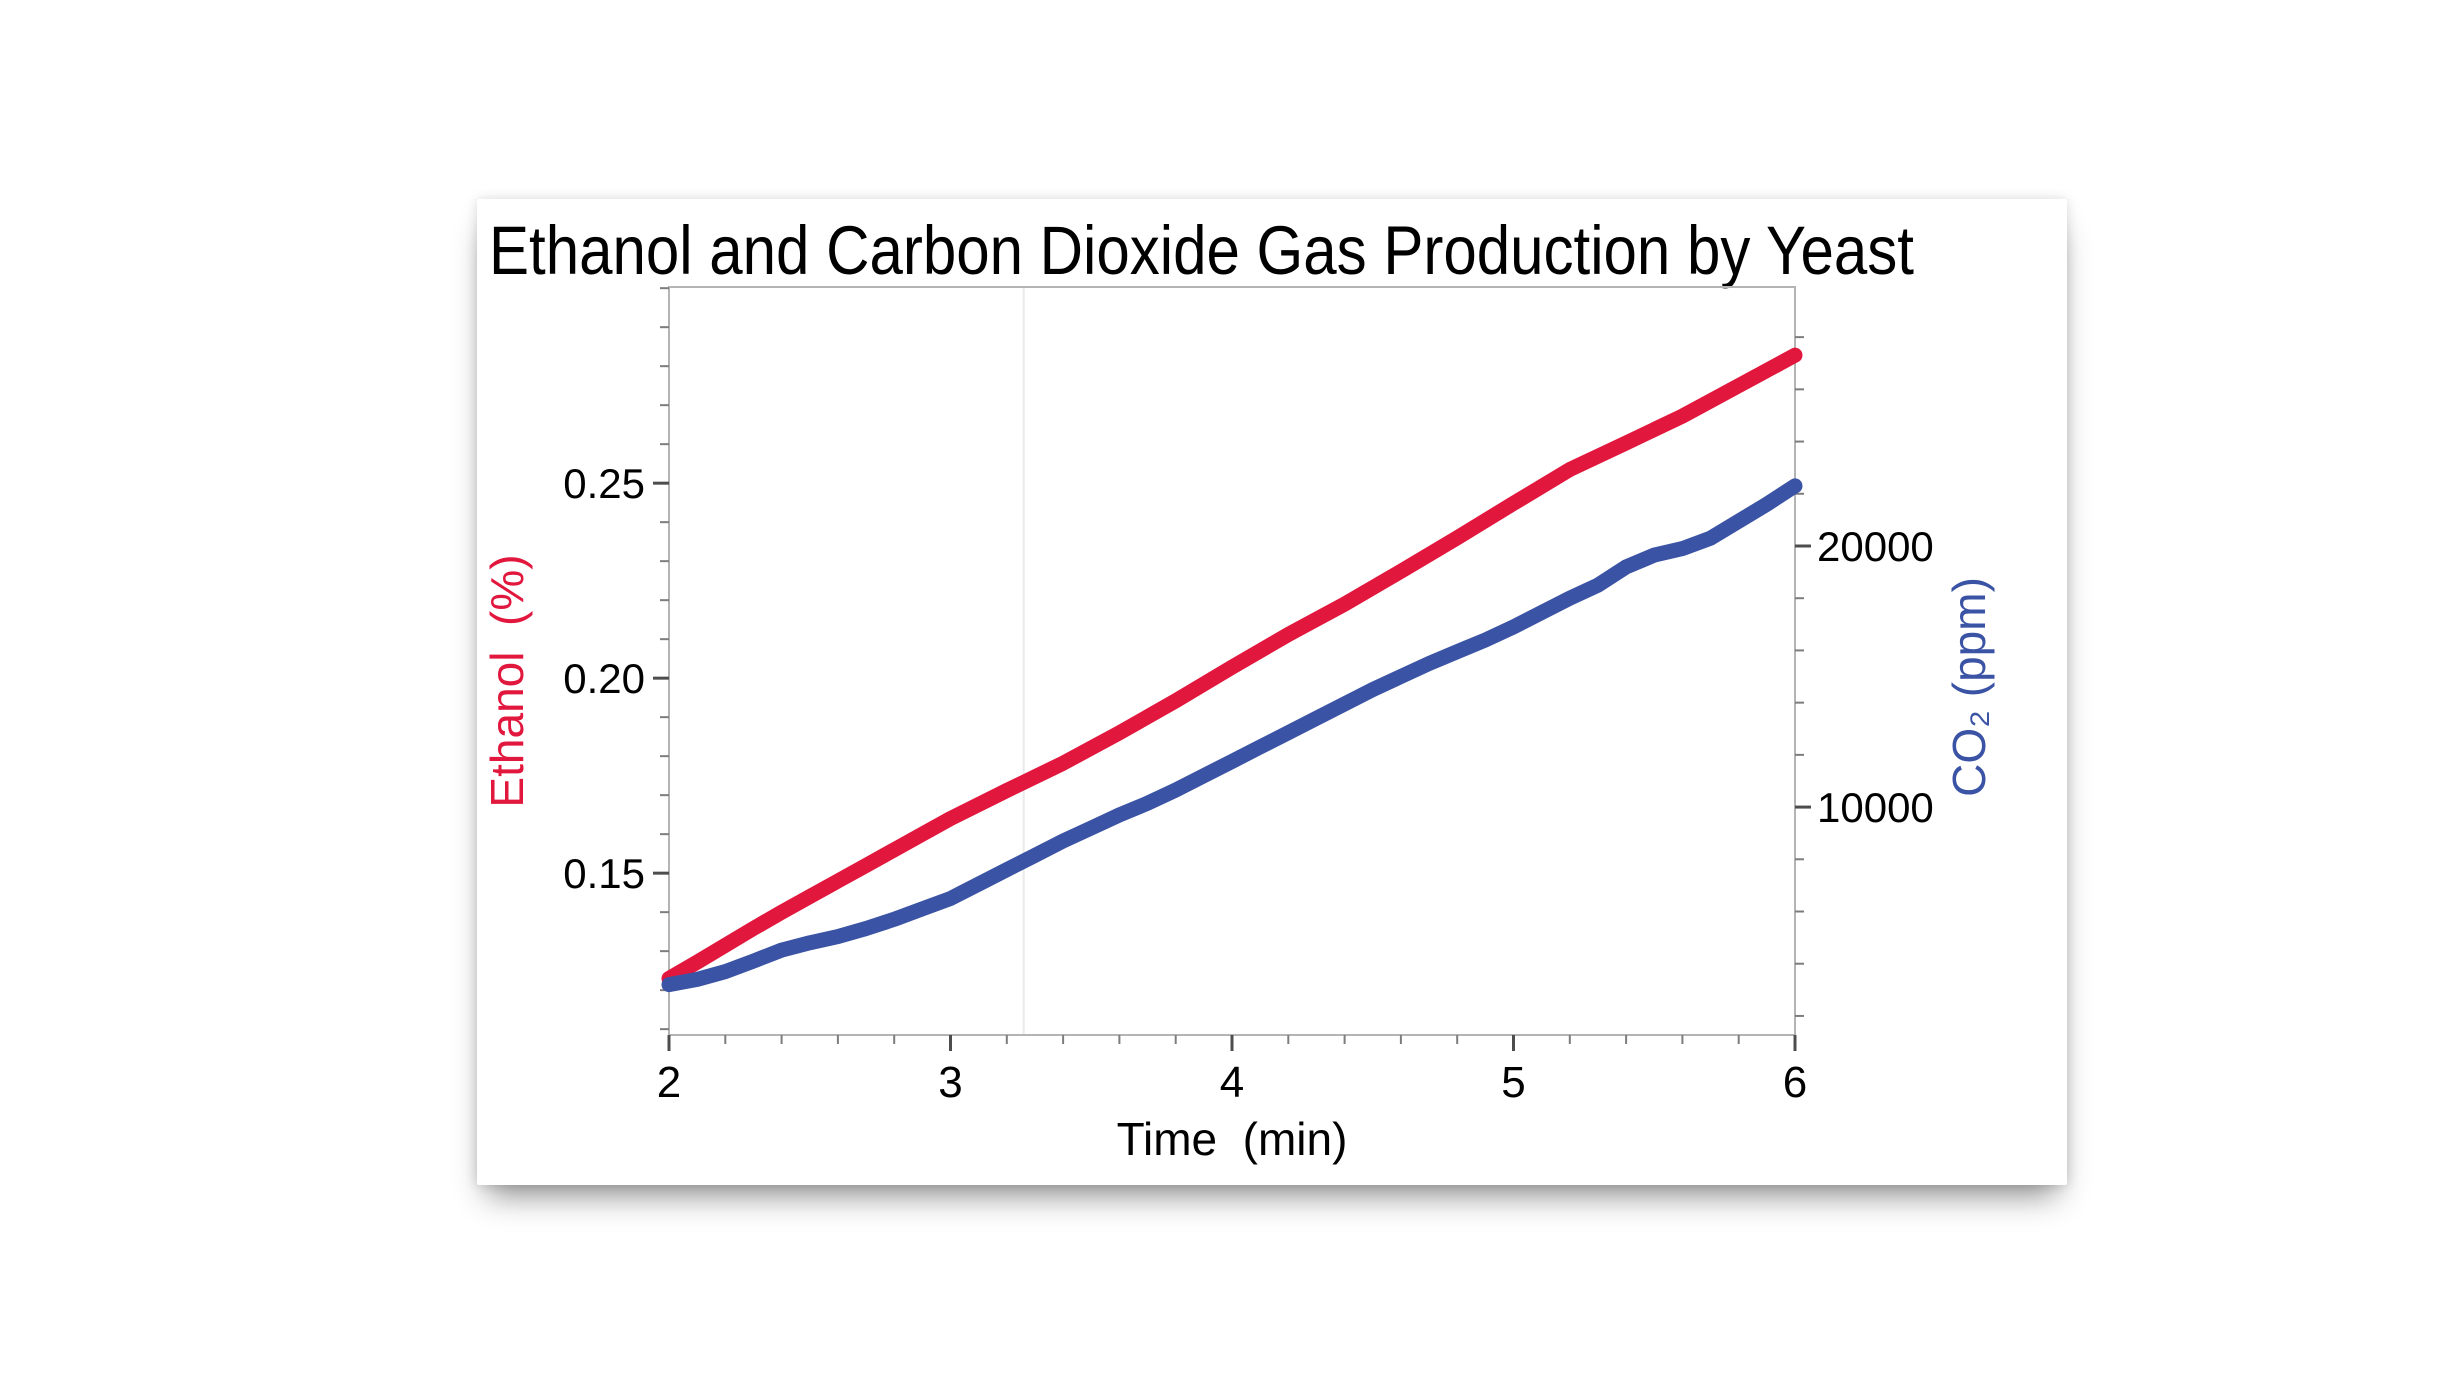 The width and height of the screenshot is (2443, 1374). I want to click on x-tick-label: 5, so click(1513, 1082).